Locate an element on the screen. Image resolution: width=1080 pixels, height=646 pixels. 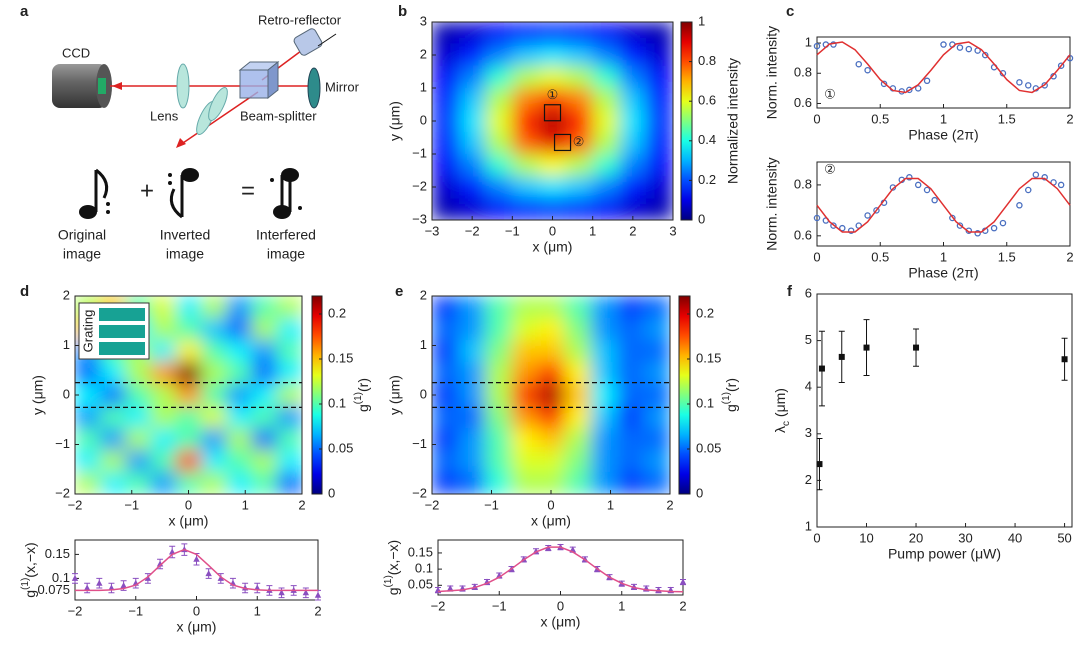
panel: f 0 10 20 30 40 50 1 2 3 4 5 6 is located at coordinates (930, 414).